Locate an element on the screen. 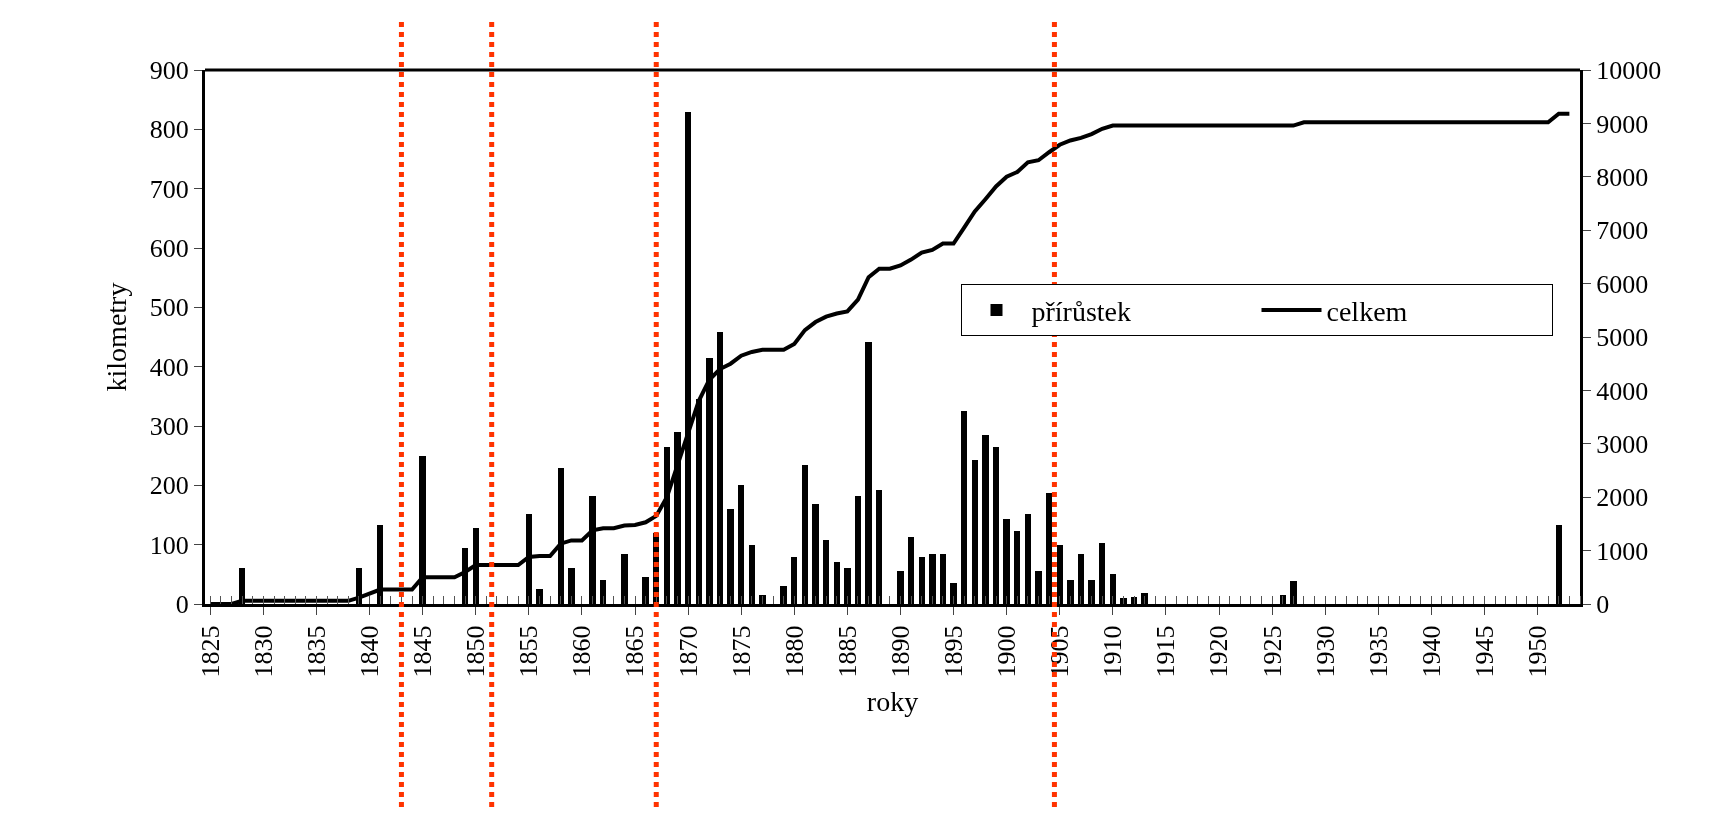  x-tick-label: 1925 is located at coordinates (1272, 651).